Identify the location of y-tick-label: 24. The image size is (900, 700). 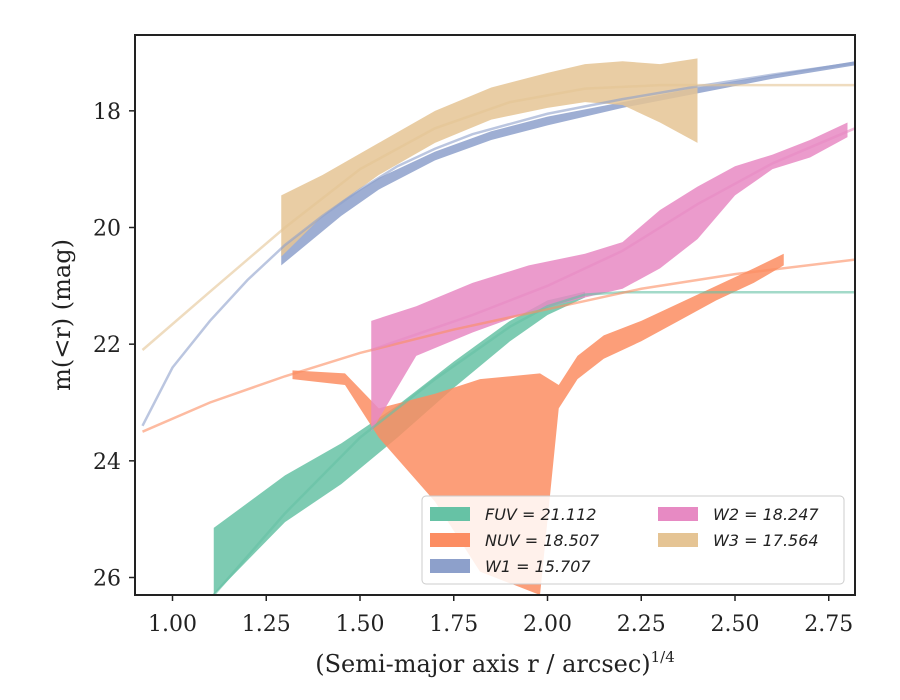
(107, 462).